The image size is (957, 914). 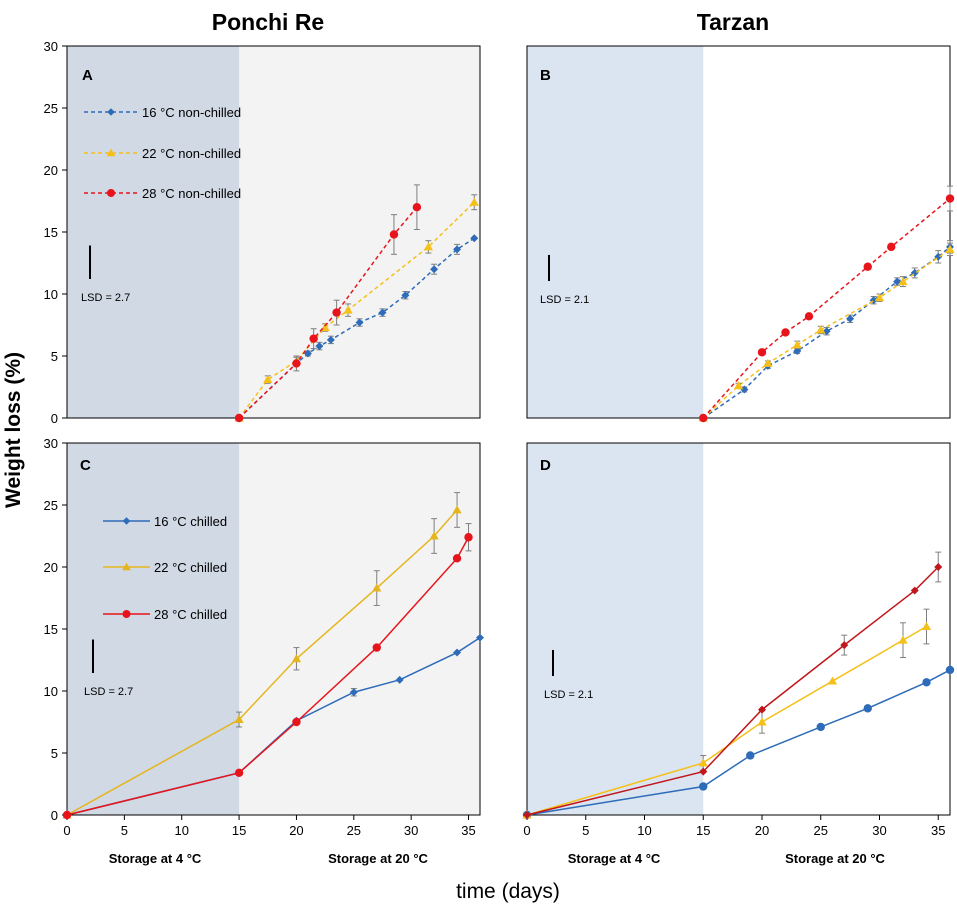 What do you see at coordinates (51, 691) in the screenshot?
I see `y-tick-label: 10` at bounding box center [51, 691].